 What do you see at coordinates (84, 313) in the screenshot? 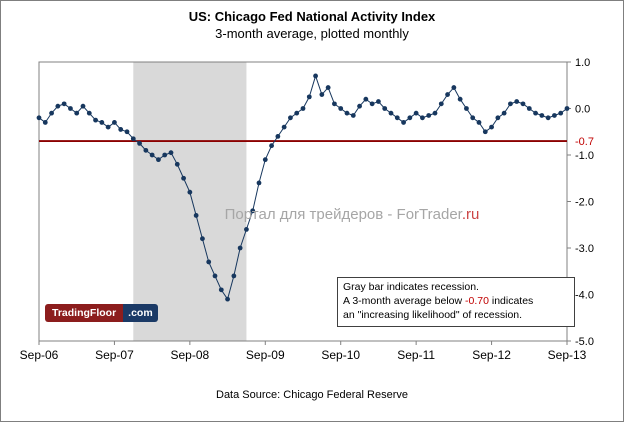
I see `logo-part1: TradingFloor` at bounding box center [84, 313].